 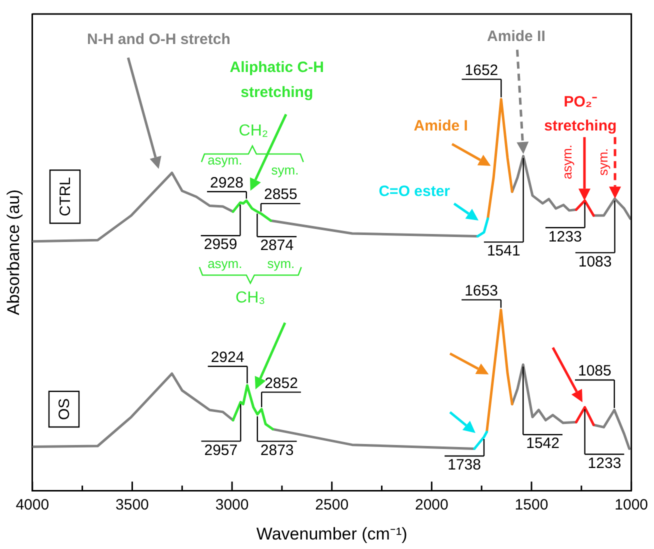 What do you see at coordinates (221, 450) in the screenshot?
I see `annotation: 2957` at bounding box center [221, 450].